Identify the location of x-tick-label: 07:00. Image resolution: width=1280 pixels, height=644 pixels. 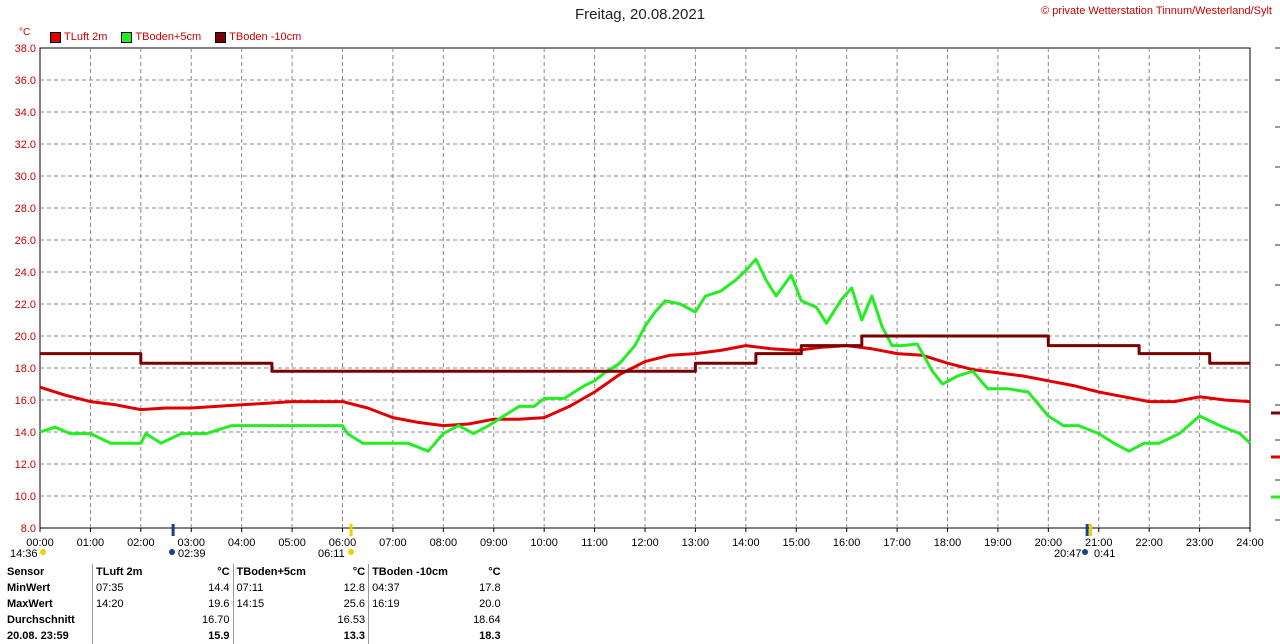
(393, 543).